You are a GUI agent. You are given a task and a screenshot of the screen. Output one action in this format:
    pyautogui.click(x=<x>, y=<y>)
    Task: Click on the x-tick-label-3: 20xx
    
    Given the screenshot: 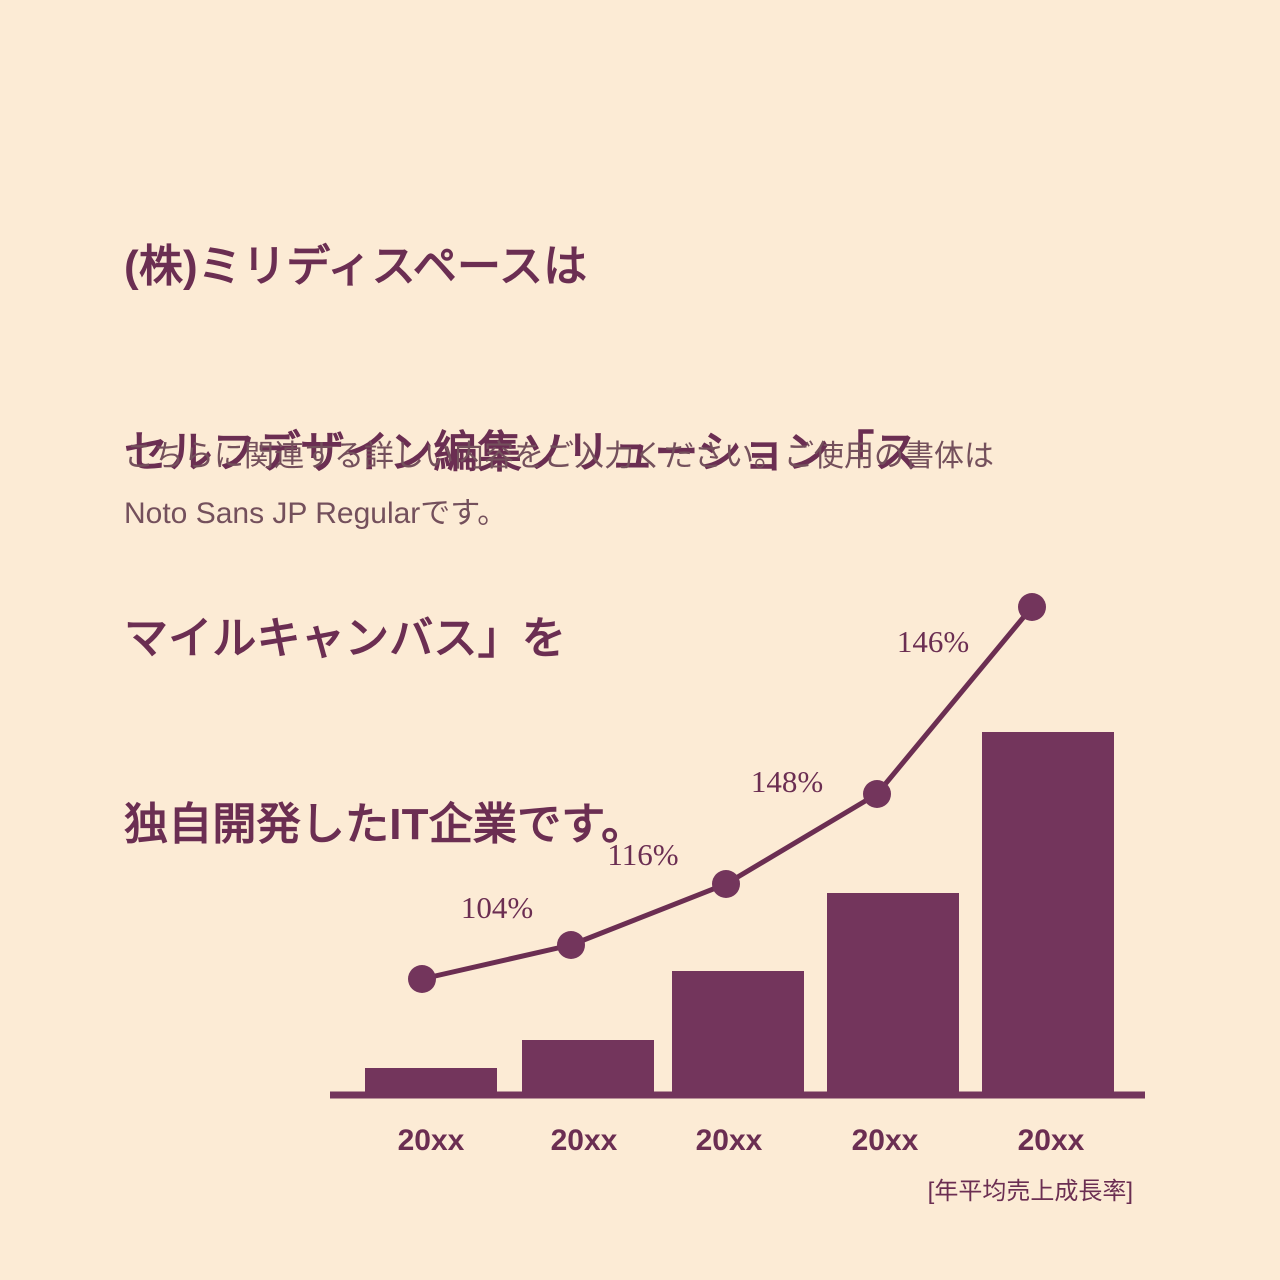 What is the action you would take?
    pyautogui.click(x=729, y=1140)
    